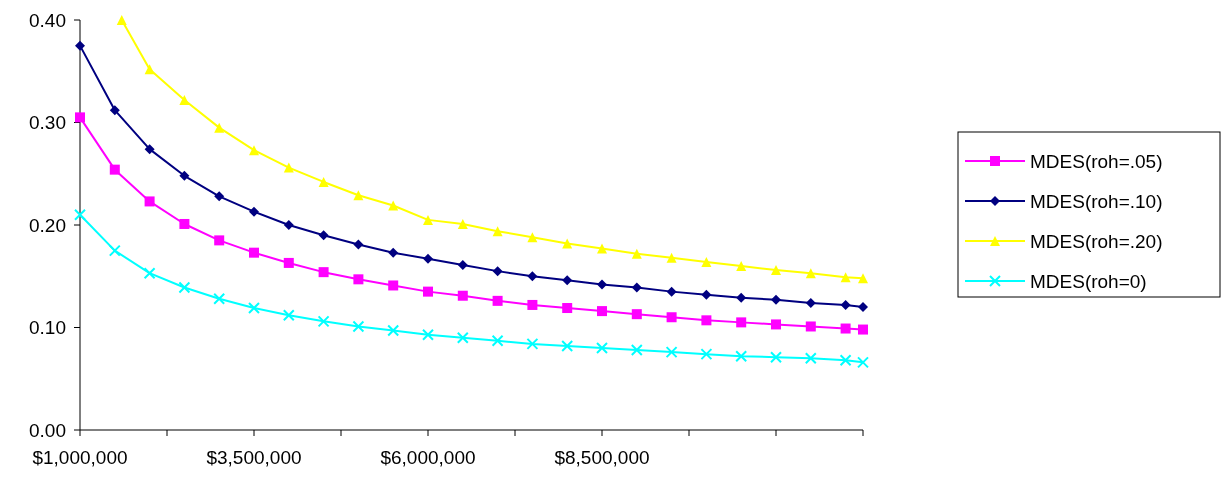  I want to click on x-tick-label: $6,000,000, so click(428, 457).